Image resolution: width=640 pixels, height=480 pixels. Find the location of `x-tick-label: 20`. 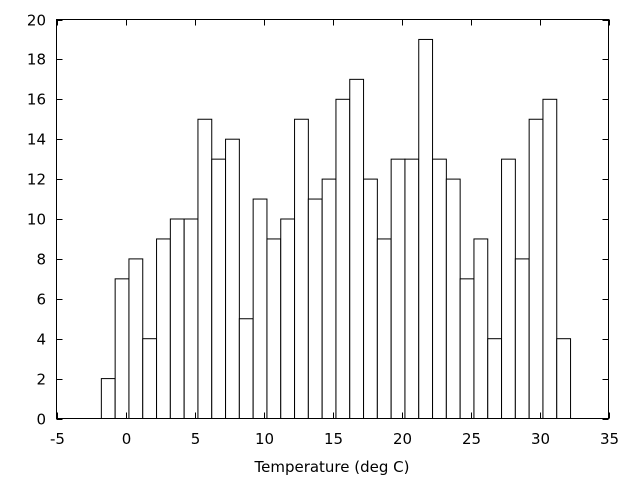

x-tick-label: 20 is located at coordinates (402, 439).